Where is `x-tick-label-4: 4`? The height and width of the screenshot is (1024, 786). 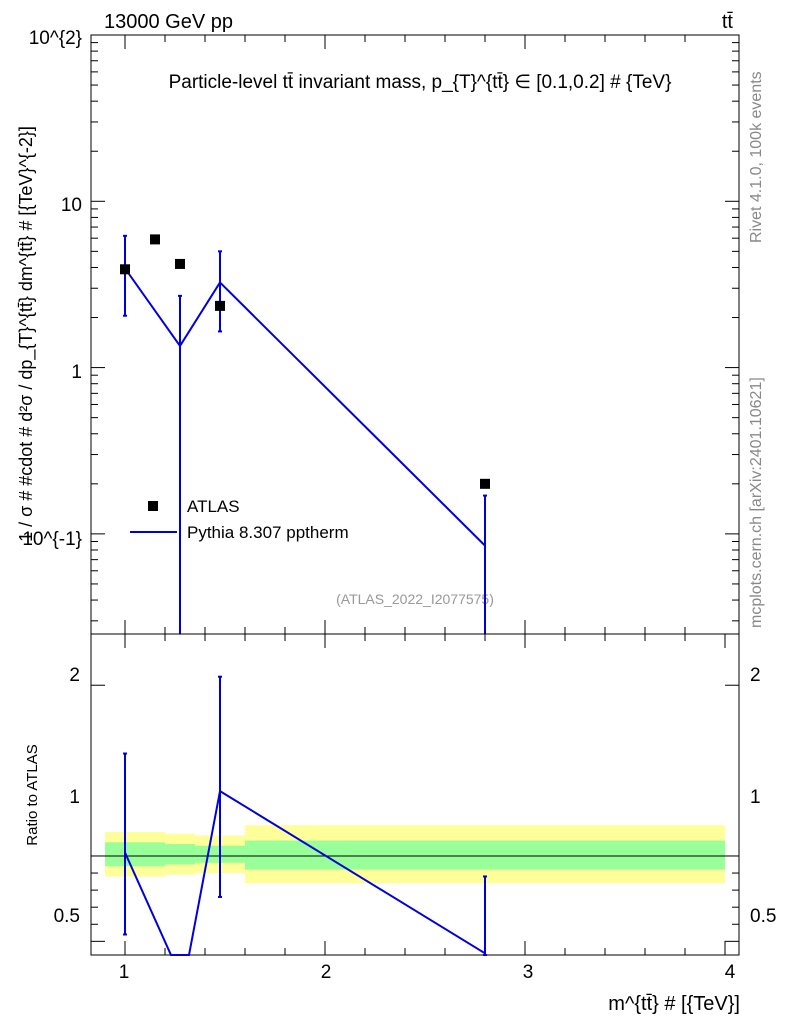
x-tick-label-4: 4 is located at coordinates (730, 972).